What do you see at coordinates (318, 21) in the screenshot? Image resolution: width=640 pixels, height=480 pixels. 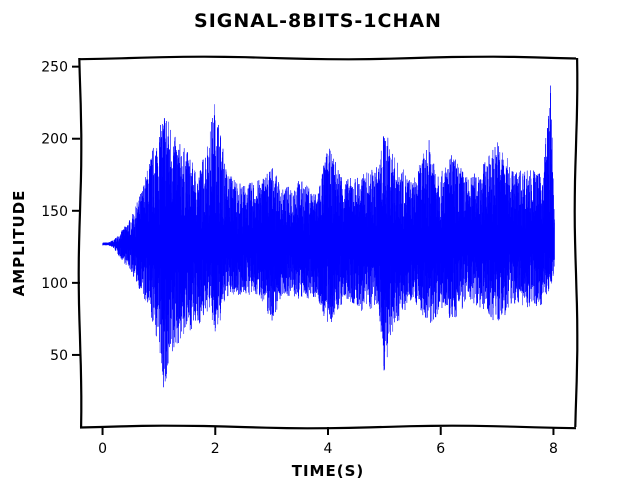 I see `chart-title: SIGNAL-8BITS-1CHAN` at bounding box center [318, 21].